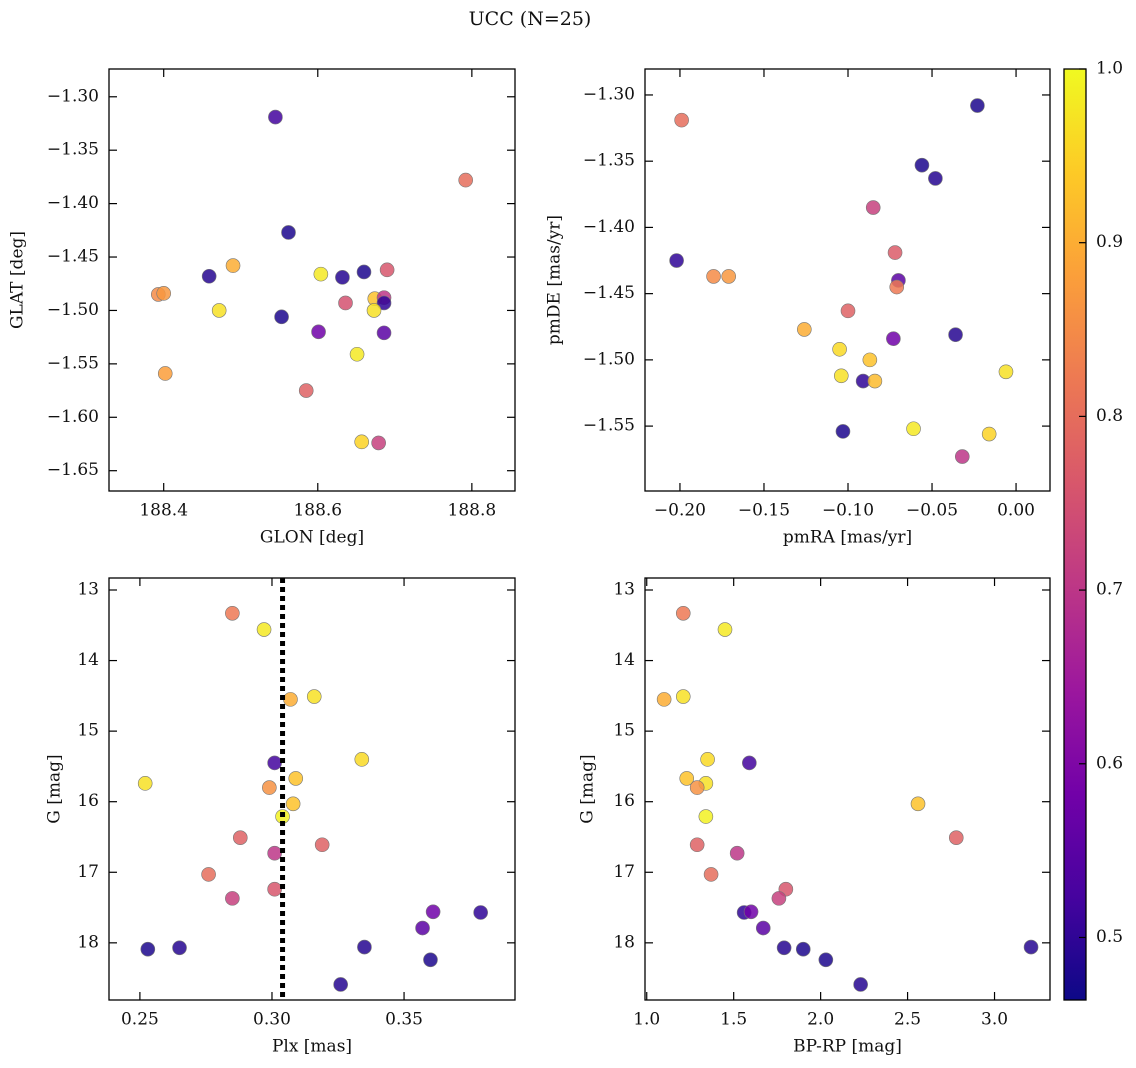 The width and height of the screenshot is (1136, 1068). What do you see at coordinates (820, 1020) in the screenshot?
I see `x-tick-label: 2.0` at bounding box center [820, 1020].